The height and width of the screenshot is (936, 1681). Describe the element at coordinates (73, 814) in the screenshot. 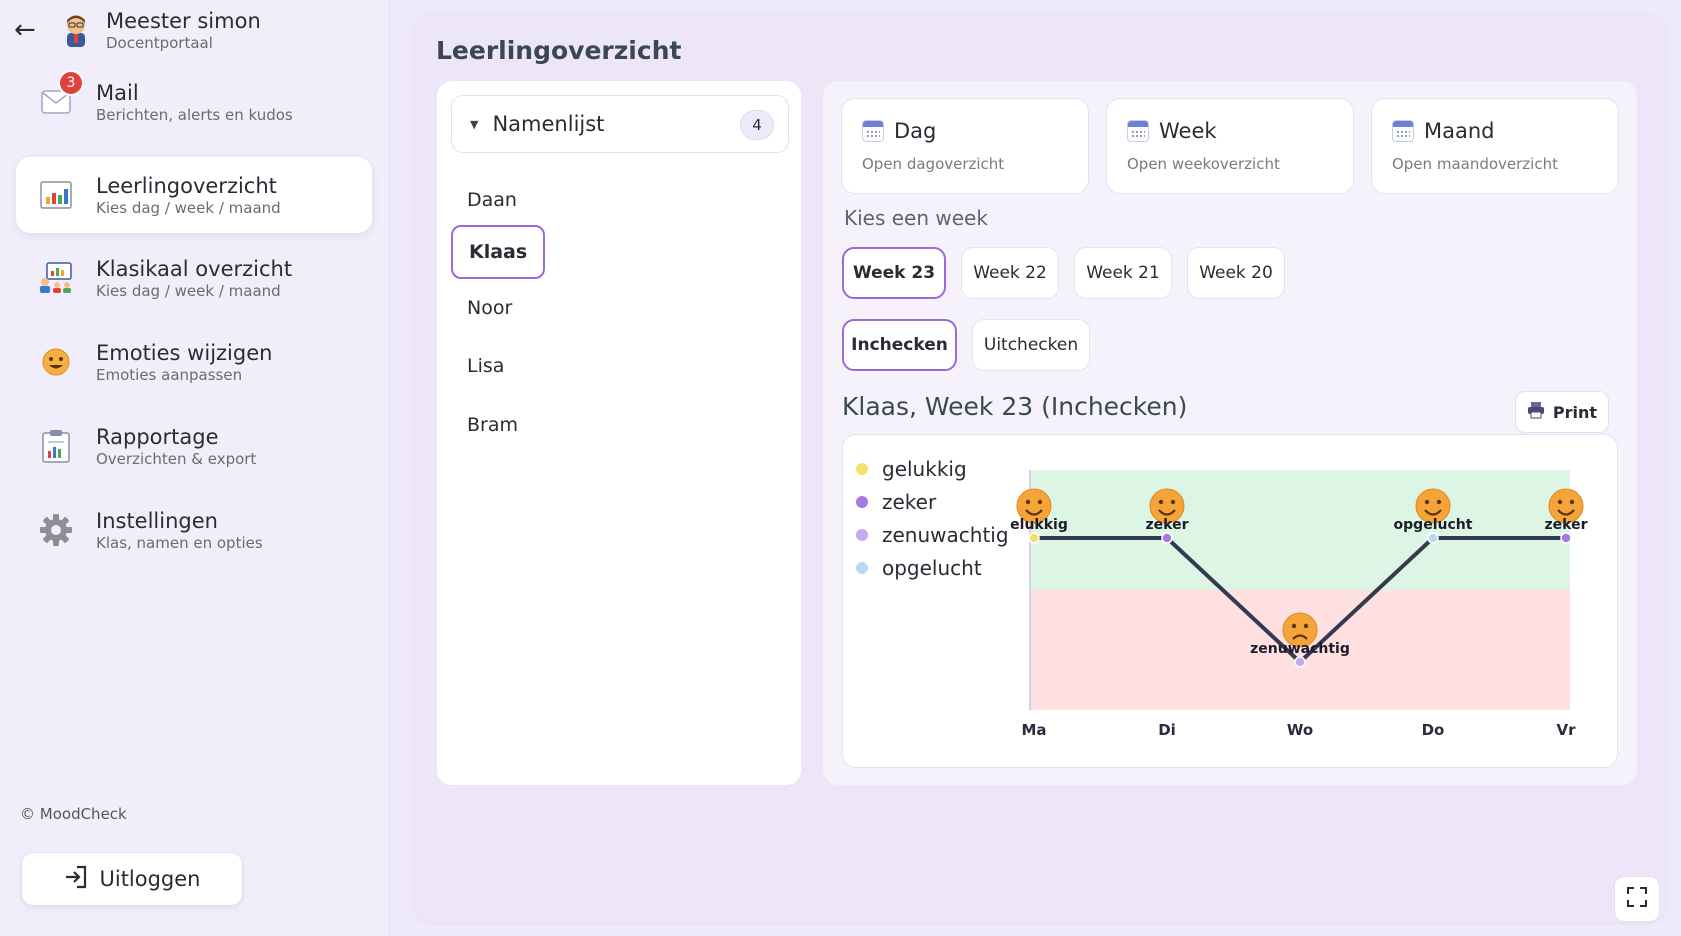

I see `copyright: © MoodCheck` at that location.